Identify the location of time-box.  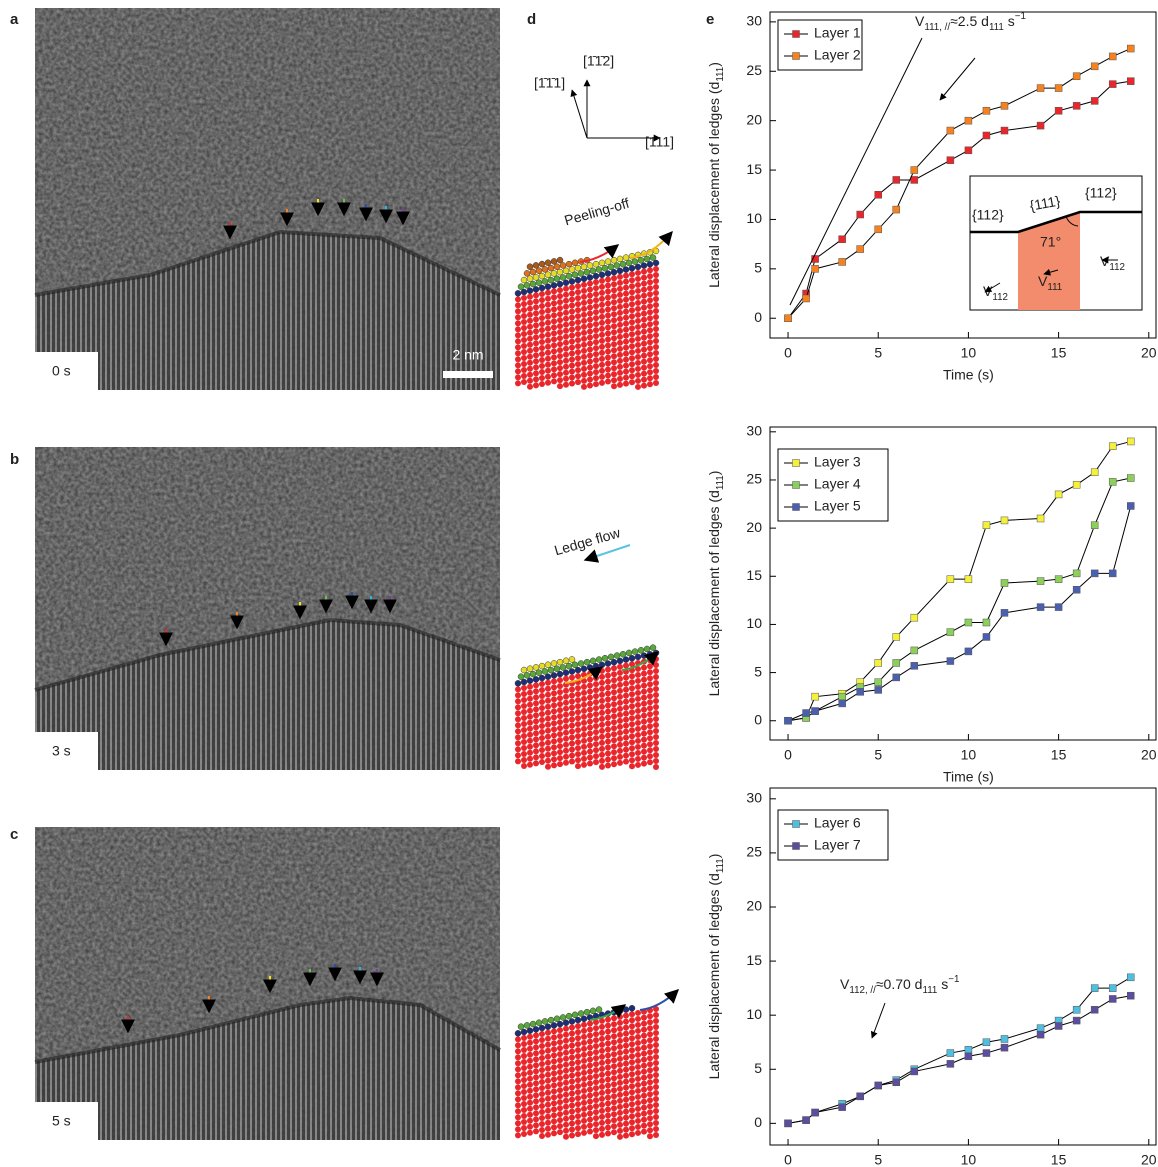
(66, 1121).